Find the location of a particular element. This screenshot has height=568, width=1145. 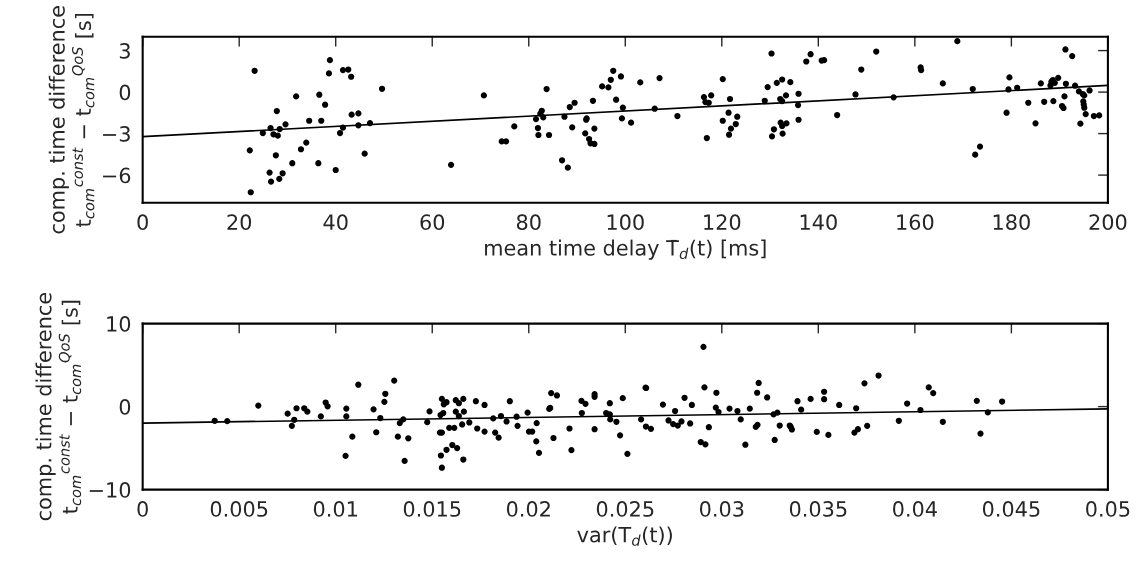

x-tick-label: 180 is located at coordinates (1011, 222).